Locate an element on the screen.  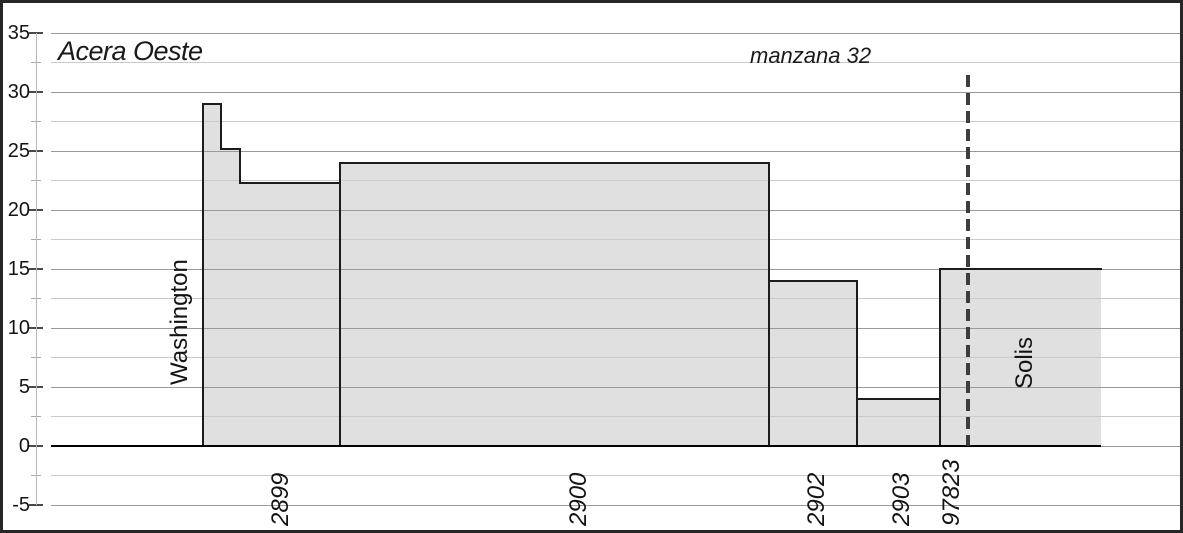
y-axis-line is located at coordinates (36, 269).